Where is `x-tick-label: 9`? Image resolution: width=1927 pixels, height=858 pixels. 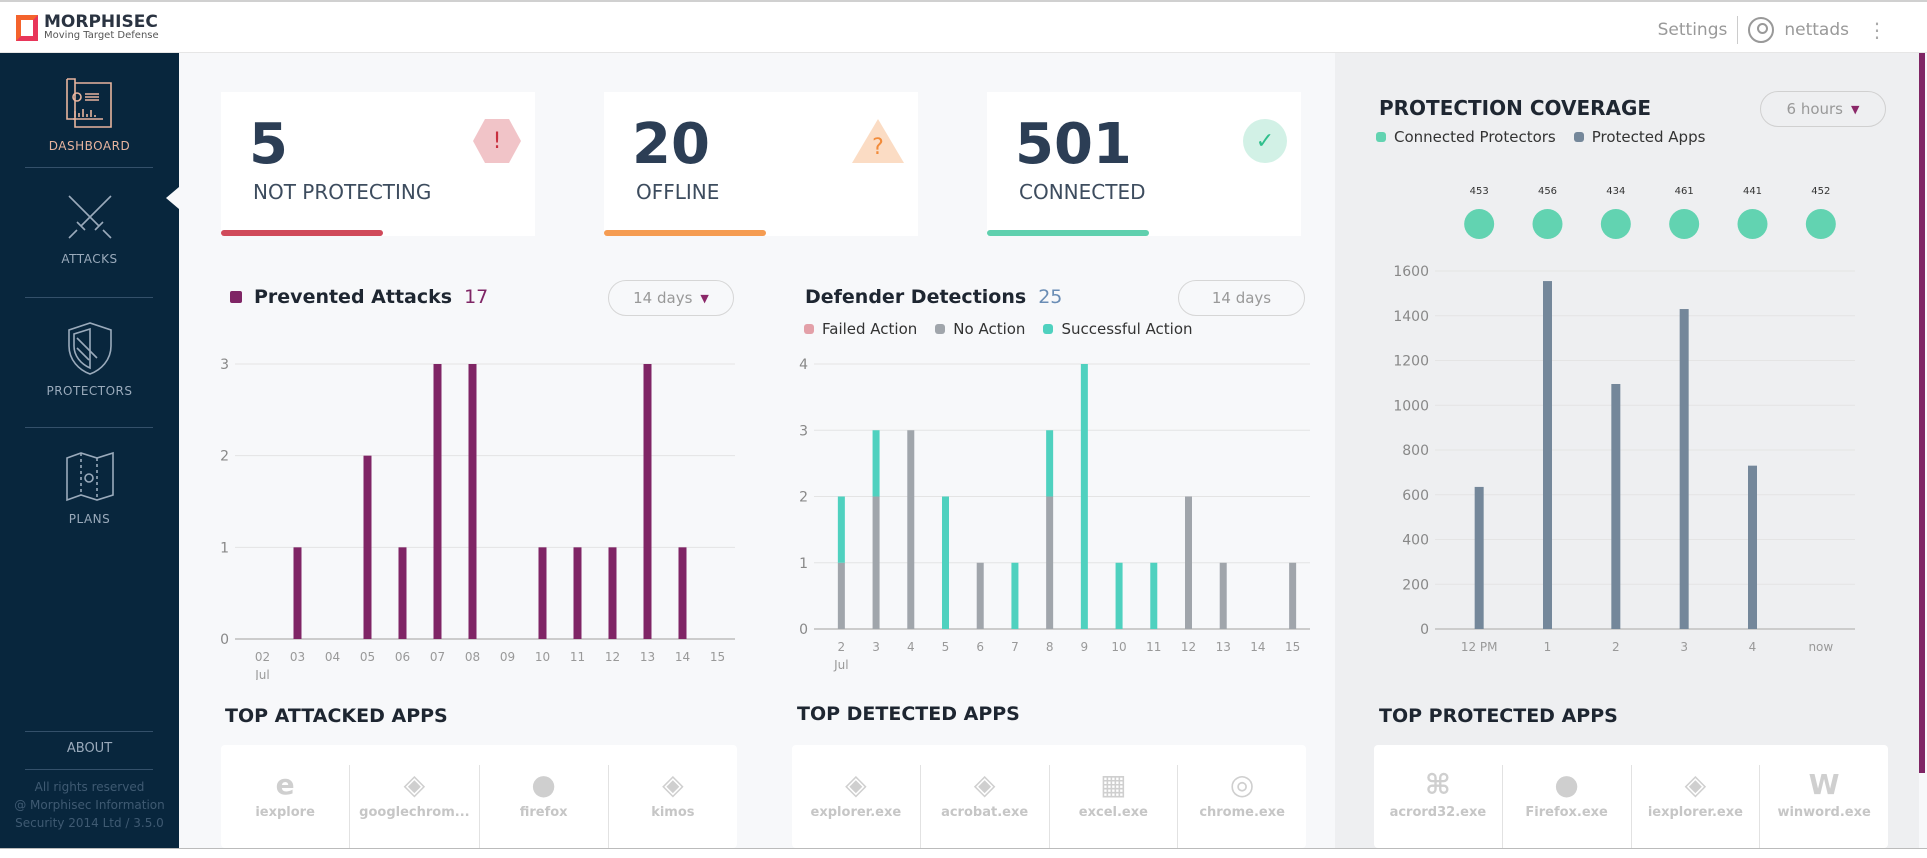
x-tick-label: 9 is located at coordinates (1085, 647).